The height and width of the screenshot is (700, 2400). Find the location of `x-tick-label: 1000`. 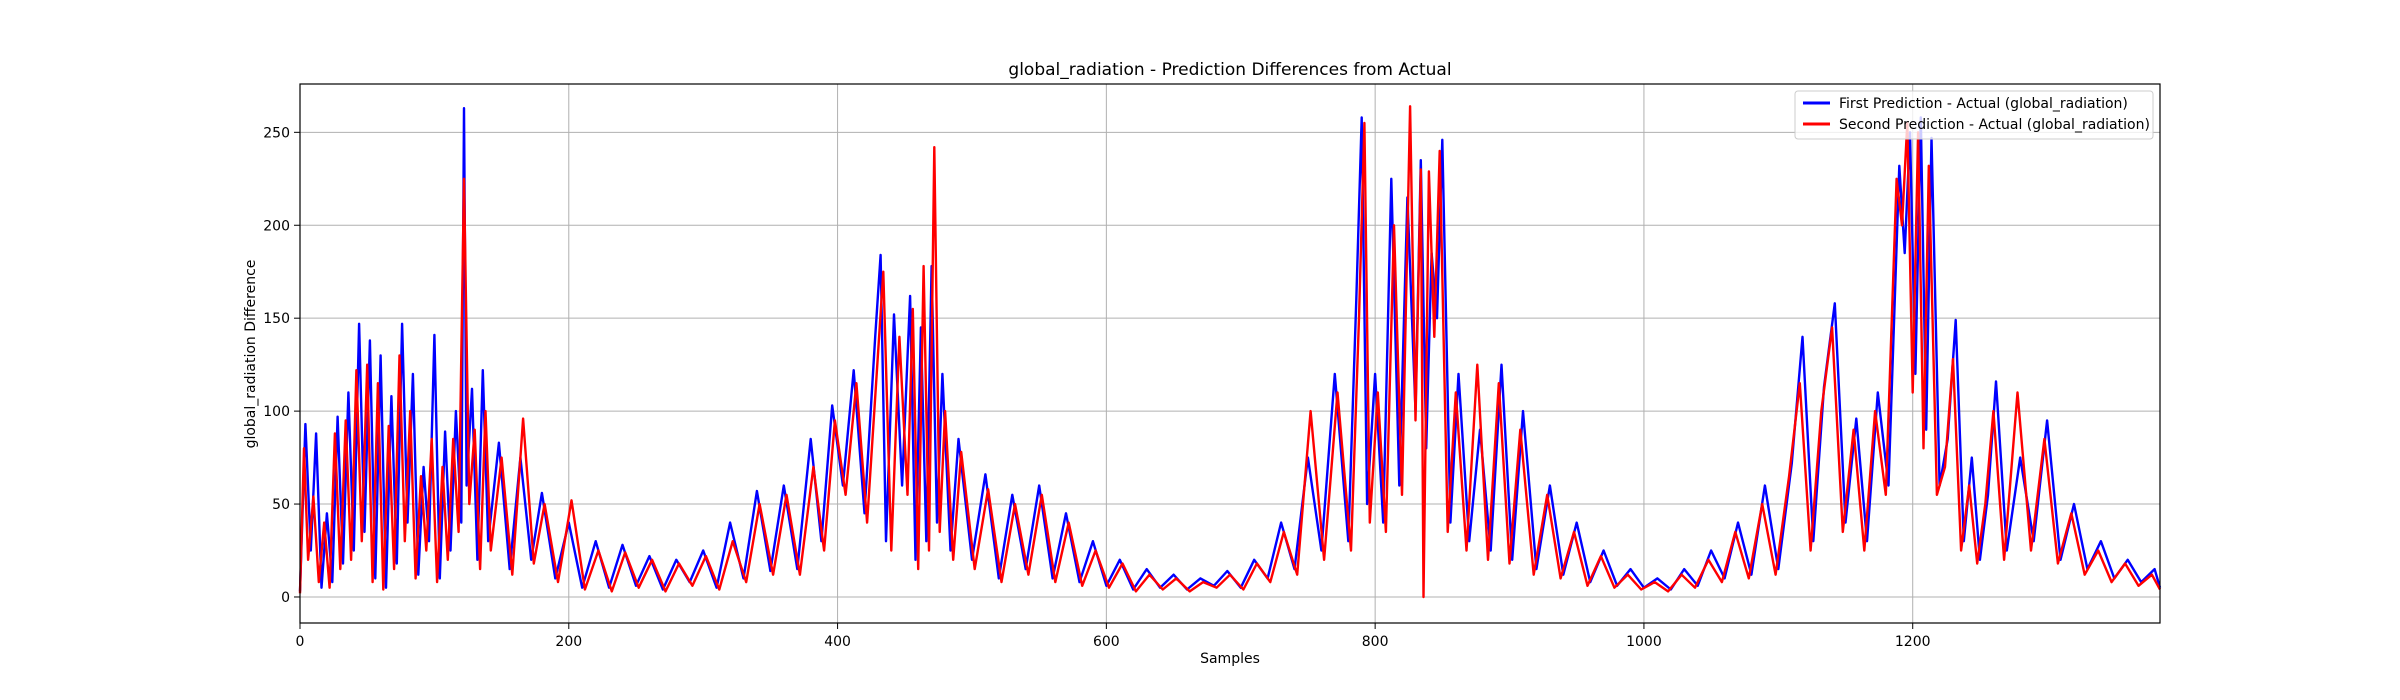

x-tick-label: 1000 is located at coordinates (1644, 642).